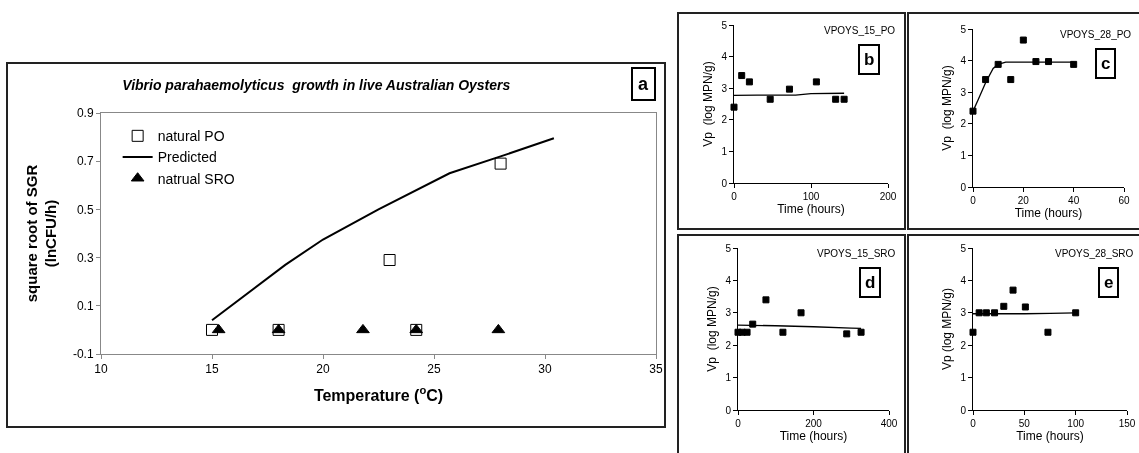 This screenshot has height=453, width=1139. What do you see at coordinates (869, 59) in the screenshot?
I see `annotation: b` at bounding box center [869, 59].